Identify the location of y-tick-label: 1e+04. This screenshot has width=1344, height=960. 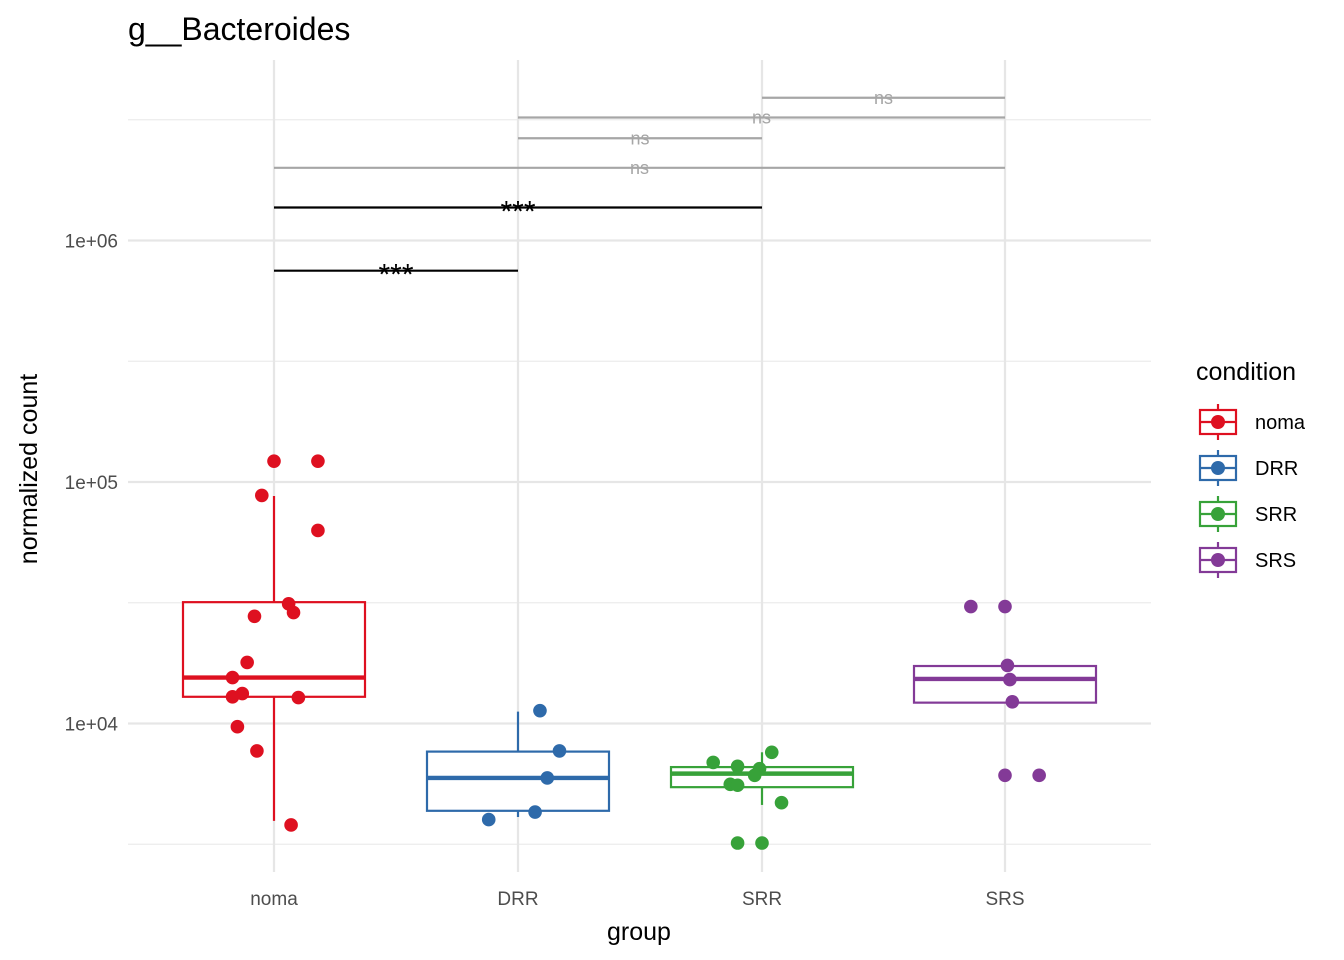
(92, 725).